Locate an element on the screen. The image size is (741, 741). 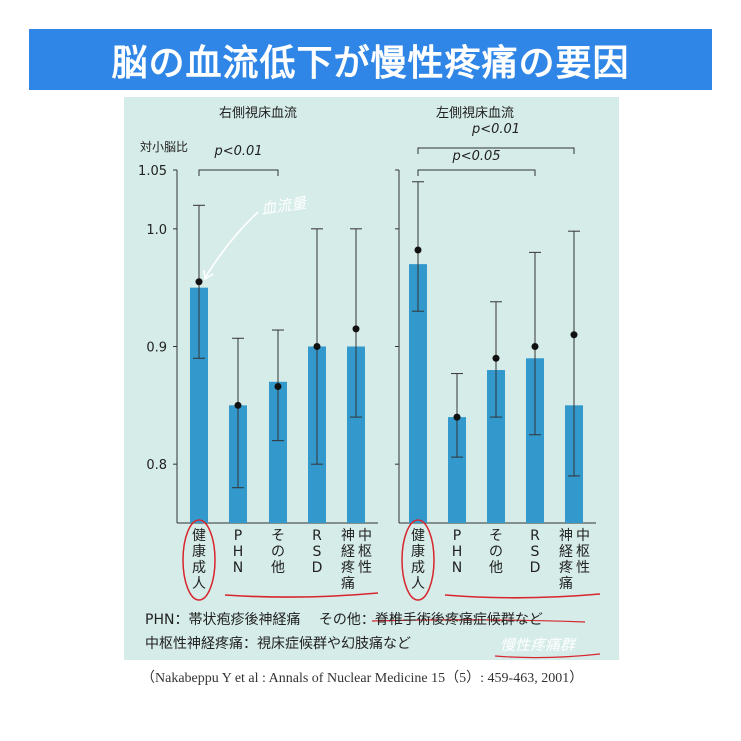
chart-title-1: 左側視床血流 is located at coordinates (475, 113).